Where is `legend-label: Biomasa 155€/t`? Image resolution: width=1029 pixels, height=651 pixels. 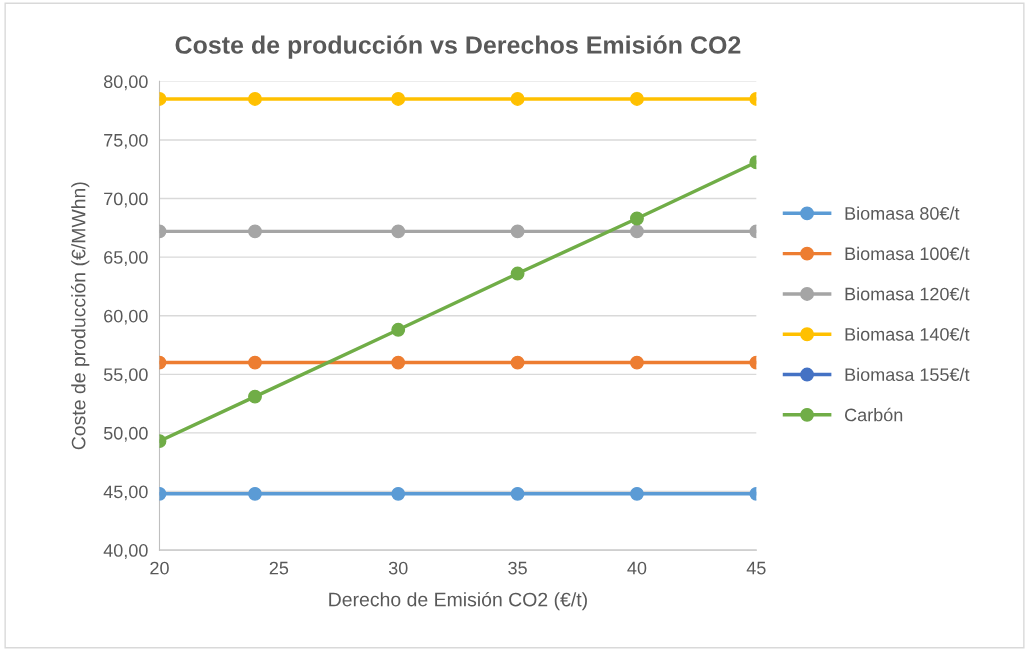
legend-label: Biomasa 155€/t is located at coordinates (907, 374).